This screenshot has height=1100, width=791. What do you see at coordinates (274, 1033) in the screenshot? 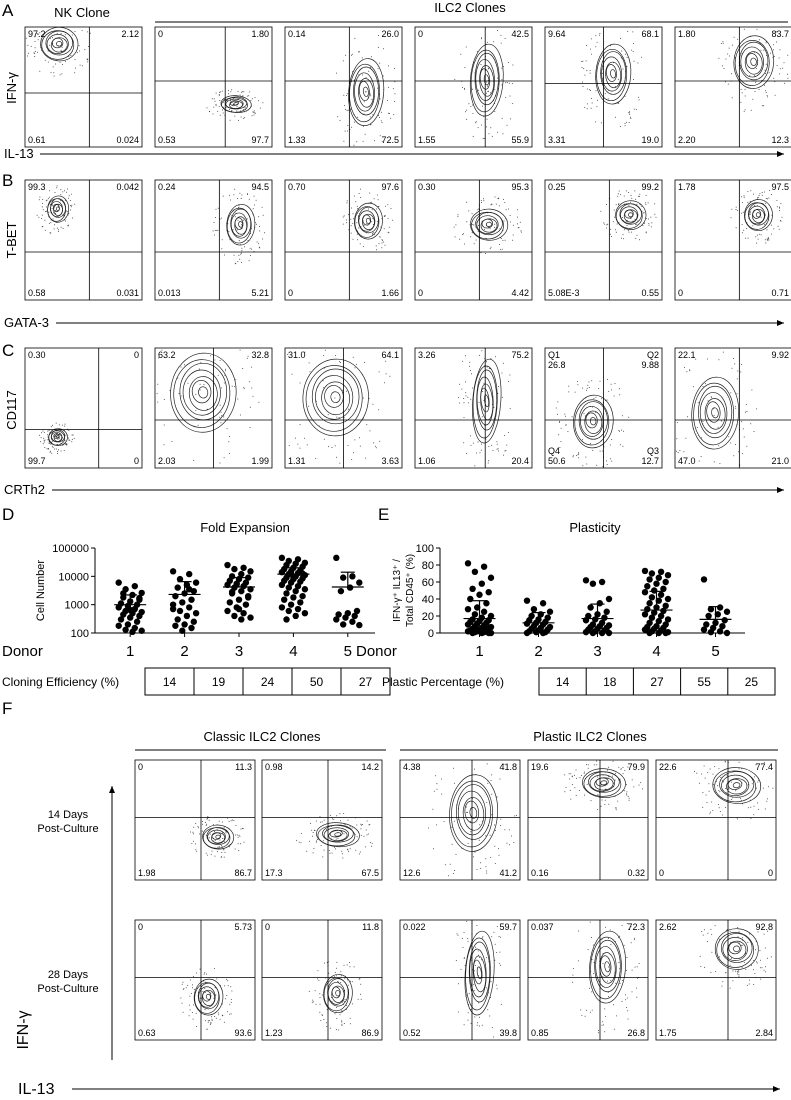
I see `quadrant-percent: 1.23` at bounding box center [274, 1033].